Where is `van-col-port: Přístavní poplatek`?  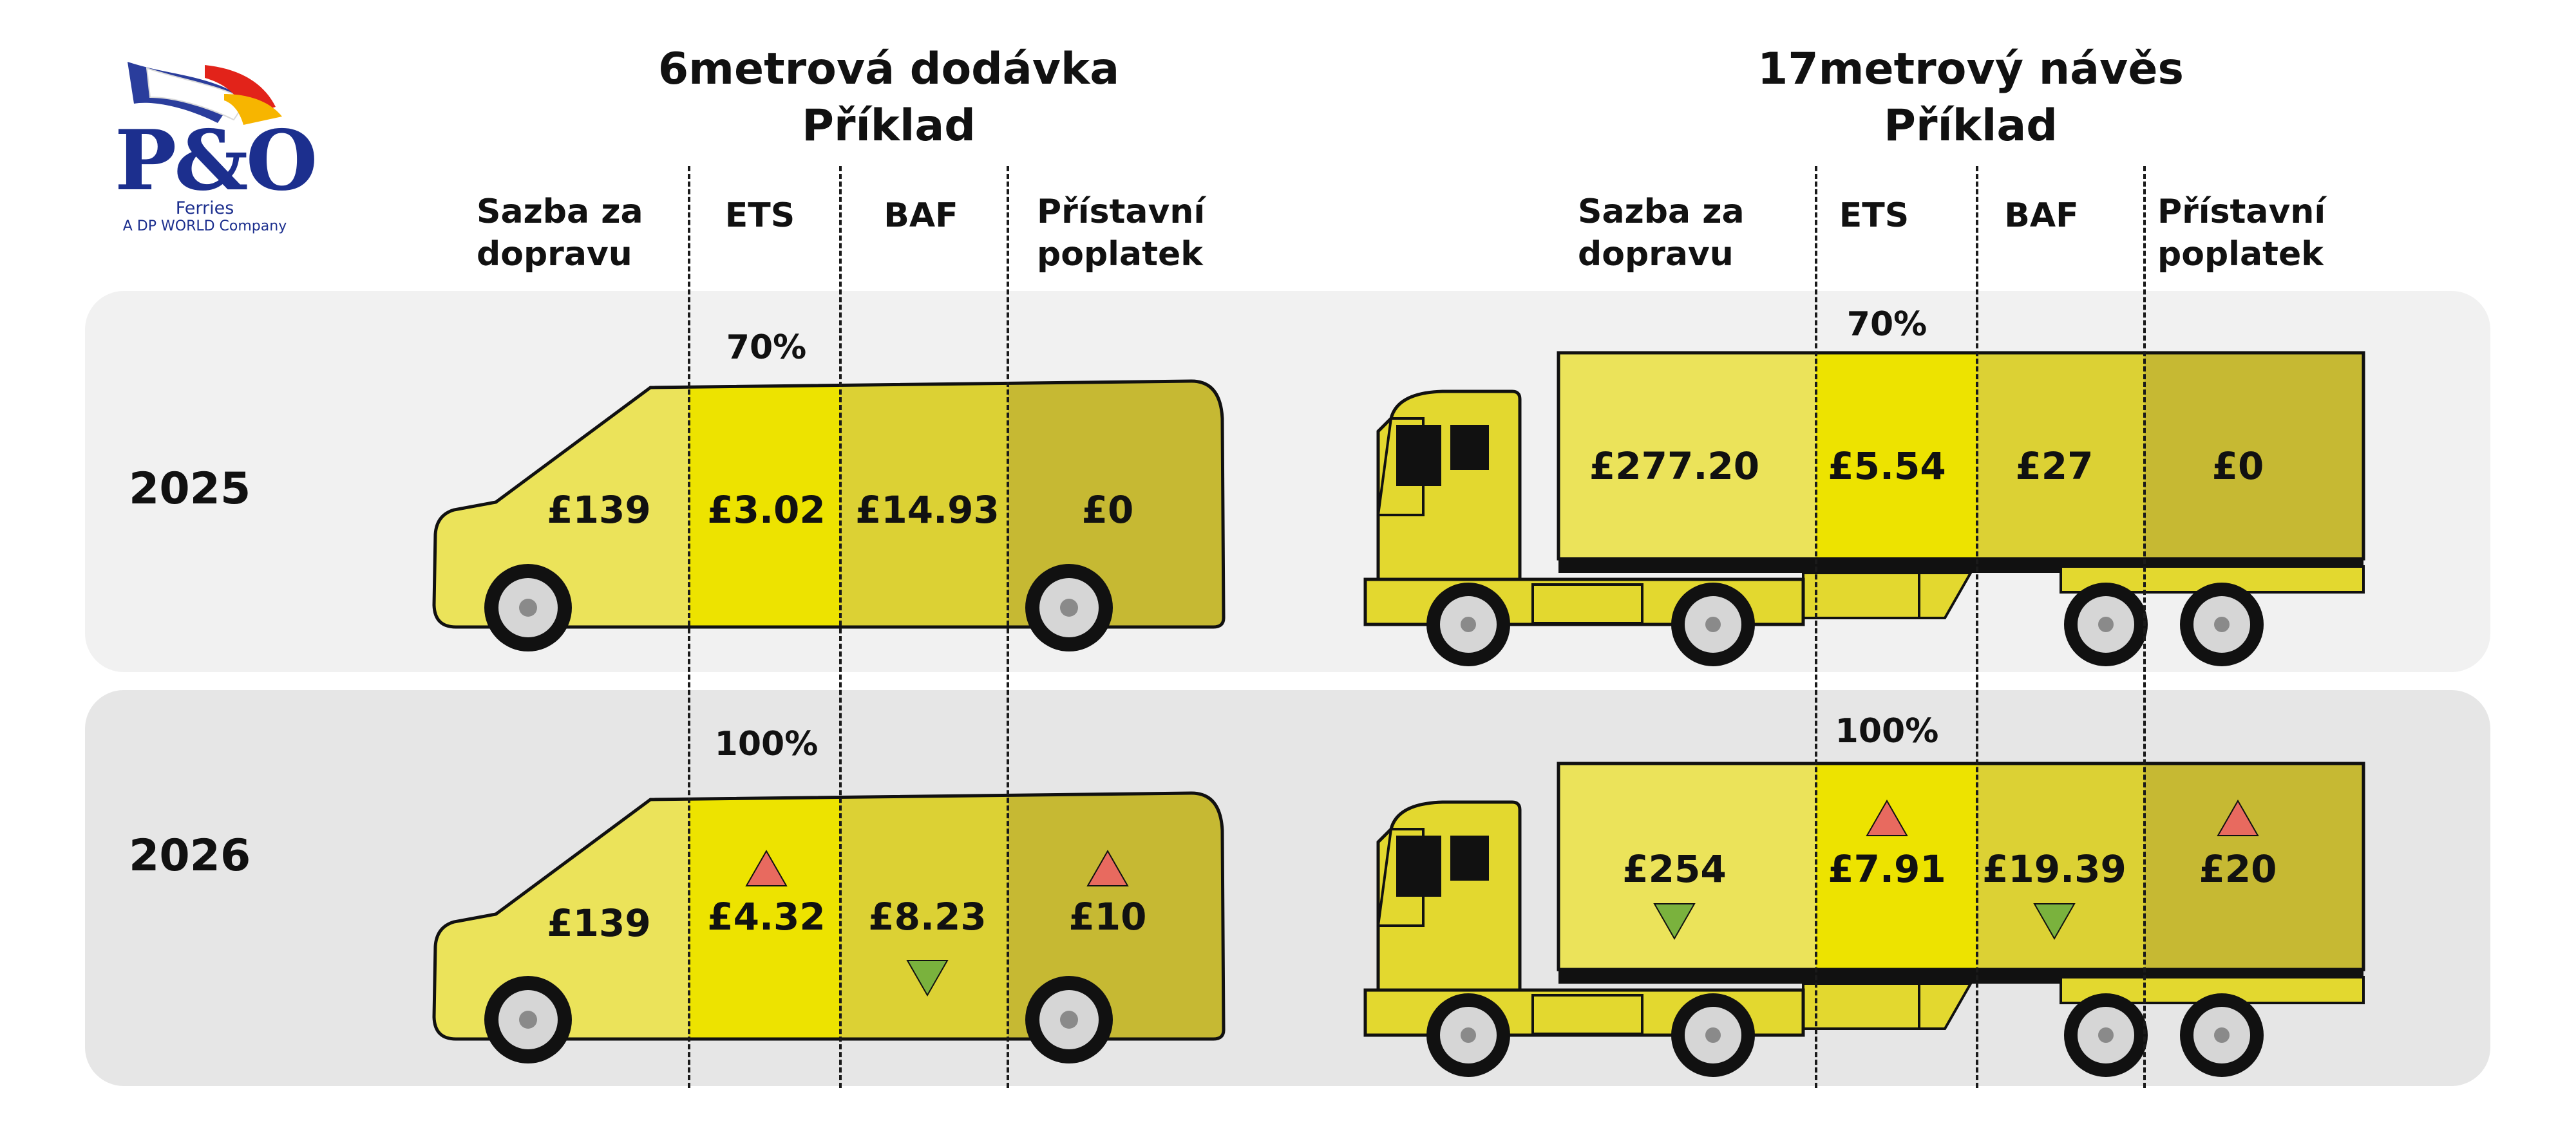 van-col-port: Přístavní poplatek is located at coordinates (1122, 233).